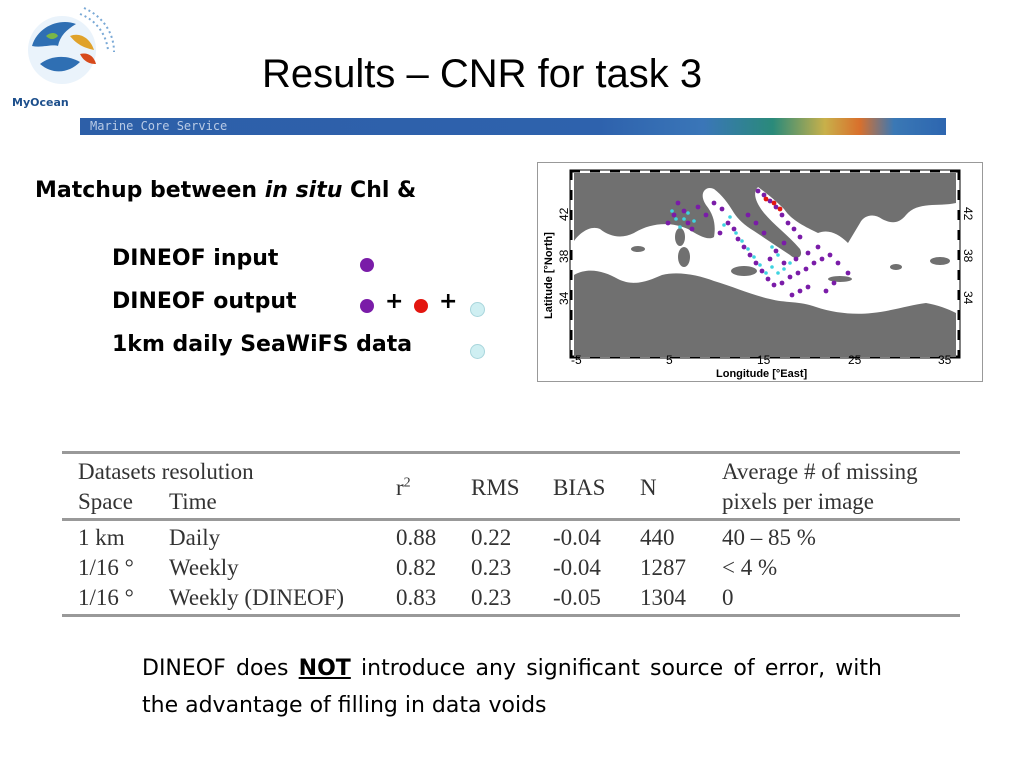 The image size is (1024, 768). Describe the element at coordinates (564, 256) in the screenshot. I see `y-tick-left: 38` at that location.